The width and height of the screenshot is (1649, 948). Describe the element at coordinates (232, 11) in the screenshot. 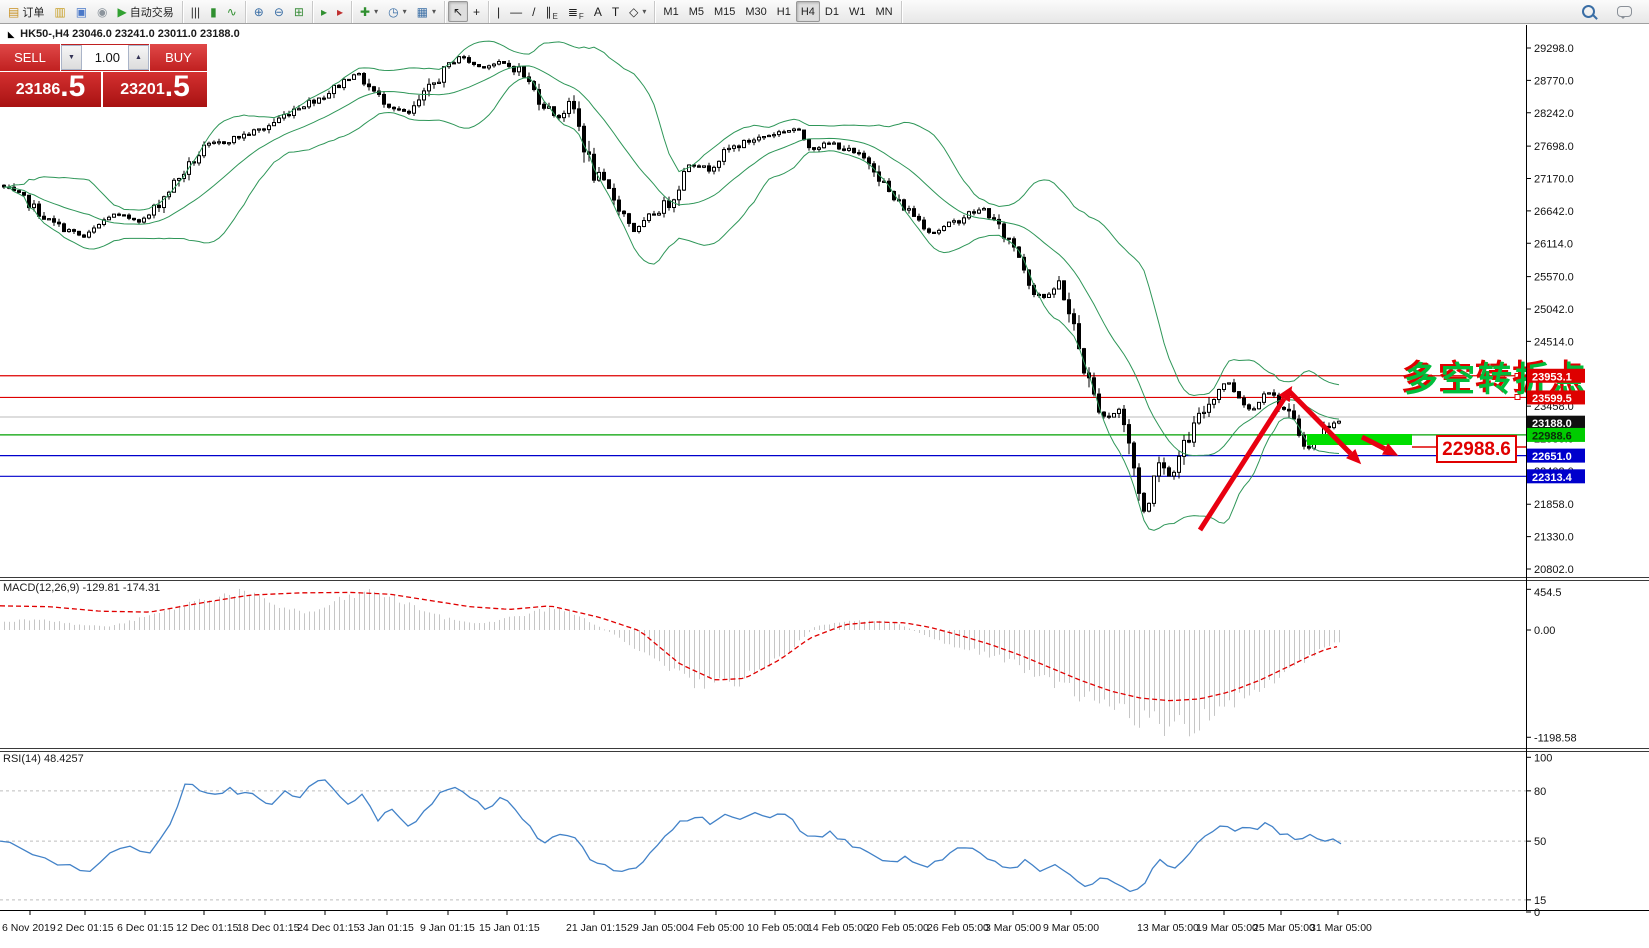

I see `line-chart-button: ∿` at that location.